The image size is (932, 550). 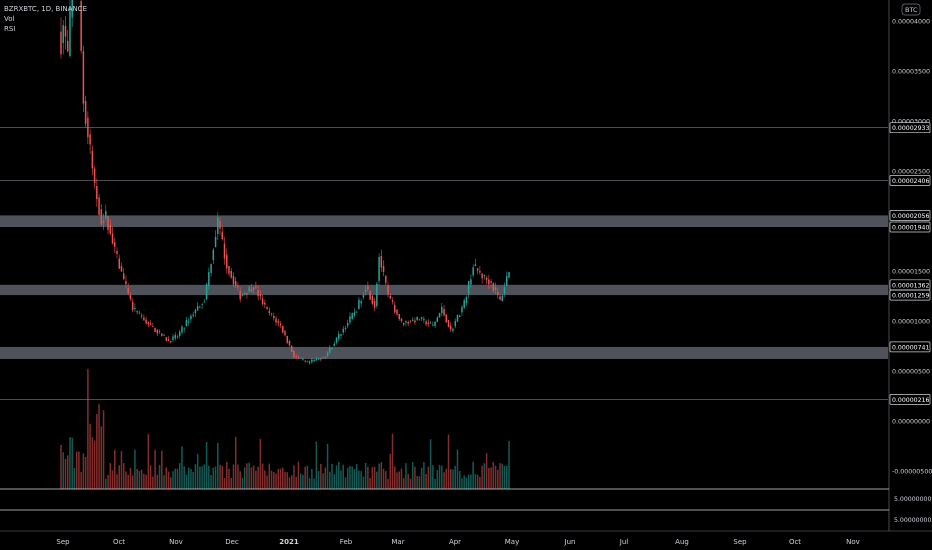 I want to click on rsi-label: RSI, so click(x=10, y=29).